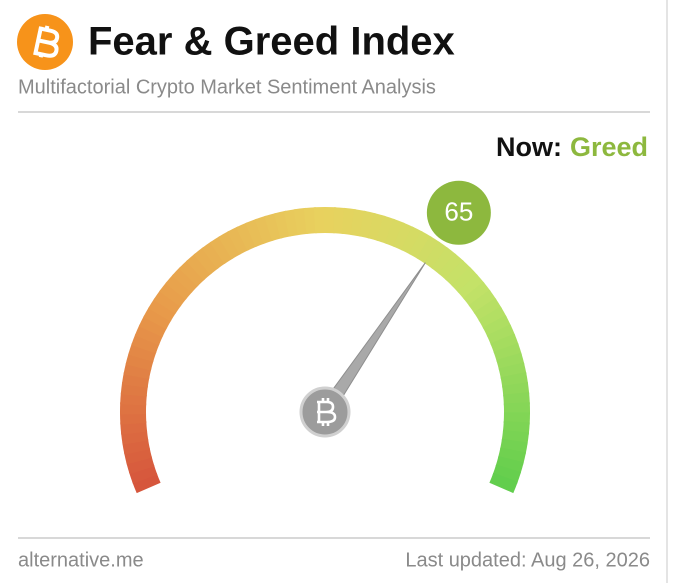 The width and height of the screenshot is (680, 583). Describe the element at coordinates (395, 309) in the screenshot. I see `needle-layer: 65` at that location.